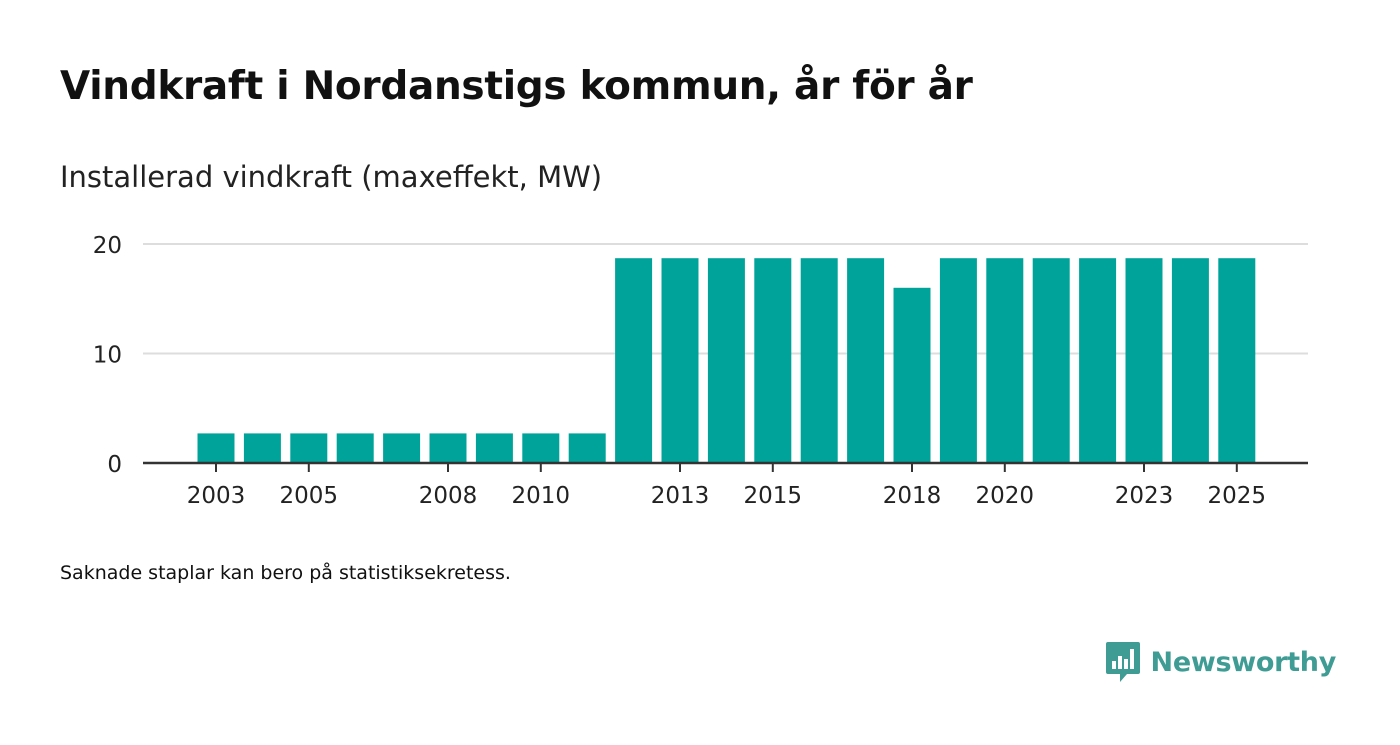 The height and width of the screenshot is (745, 1400). What do you see at coordinates (680, 360) in the screenshot?
I see `bar-2013` at bounding box center [680, 360].